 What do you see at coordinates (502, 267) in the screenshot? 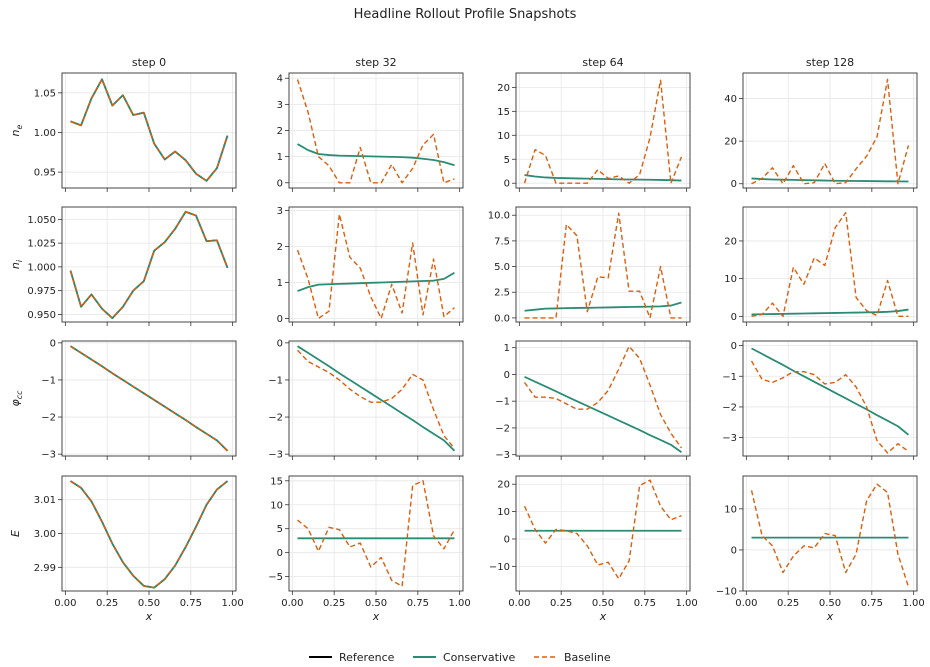
I see `y-tick-label: 5.0` at bounding box center [502, 267].